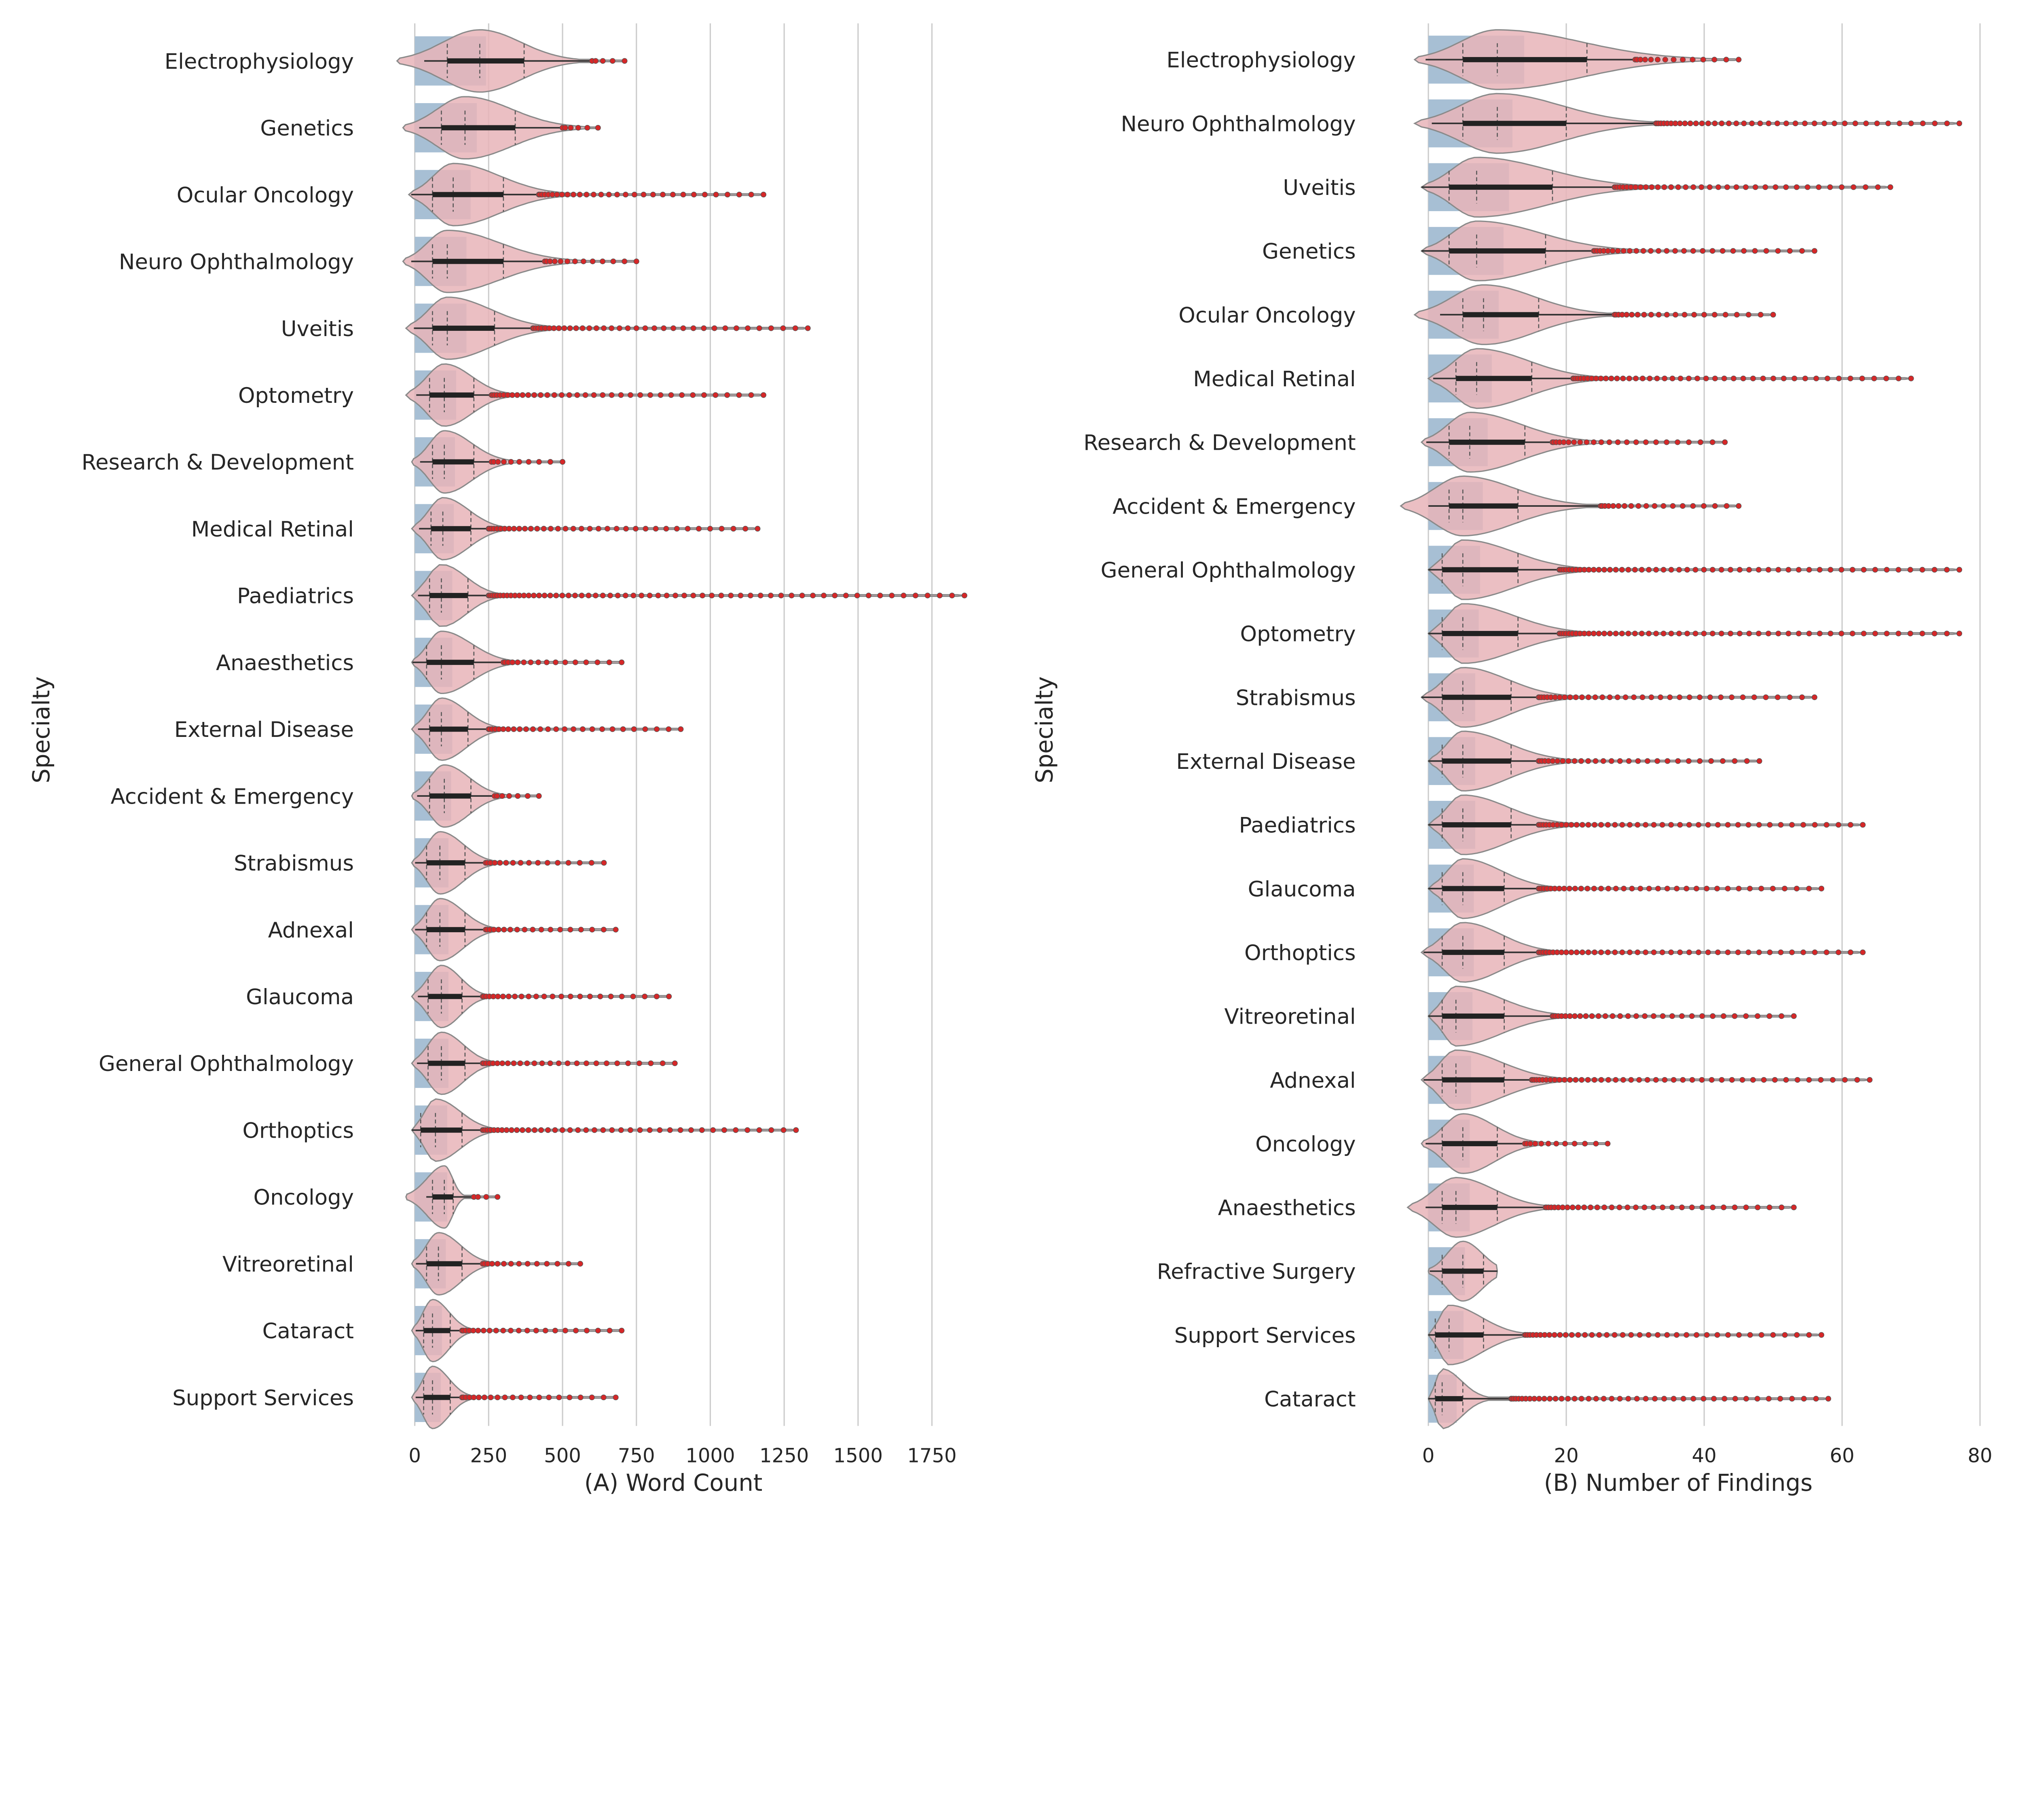  I want to click on category-label: Anaesthetics, so click(1287, 1208).